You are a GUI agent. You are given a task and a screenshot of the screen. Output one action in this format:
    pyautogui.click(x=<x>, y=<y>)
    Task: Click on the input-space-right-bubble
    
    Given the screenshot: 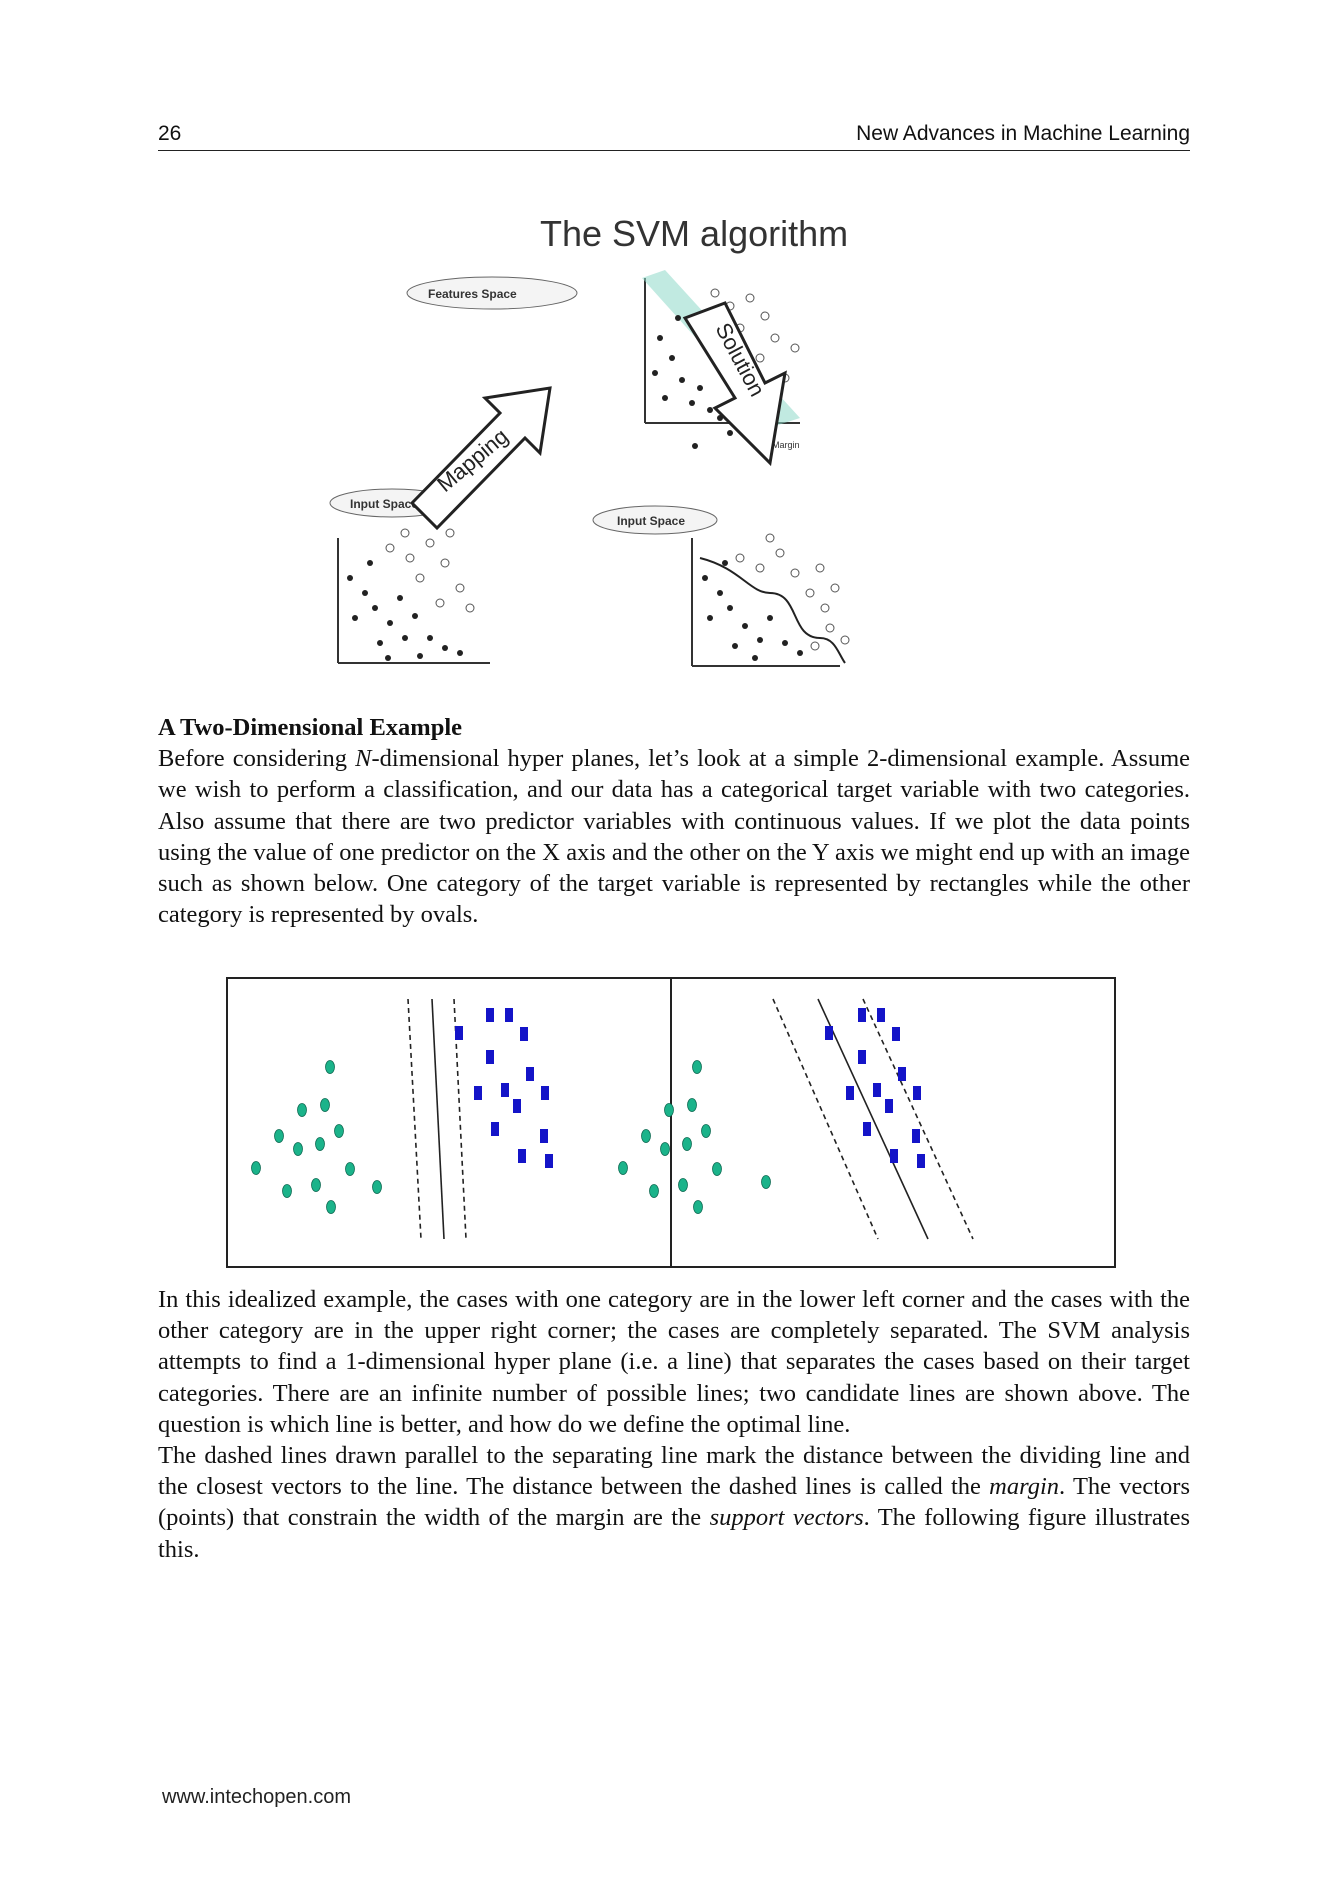 What is the action you would take?
    pyautogui.click(x=655, y=520)
    